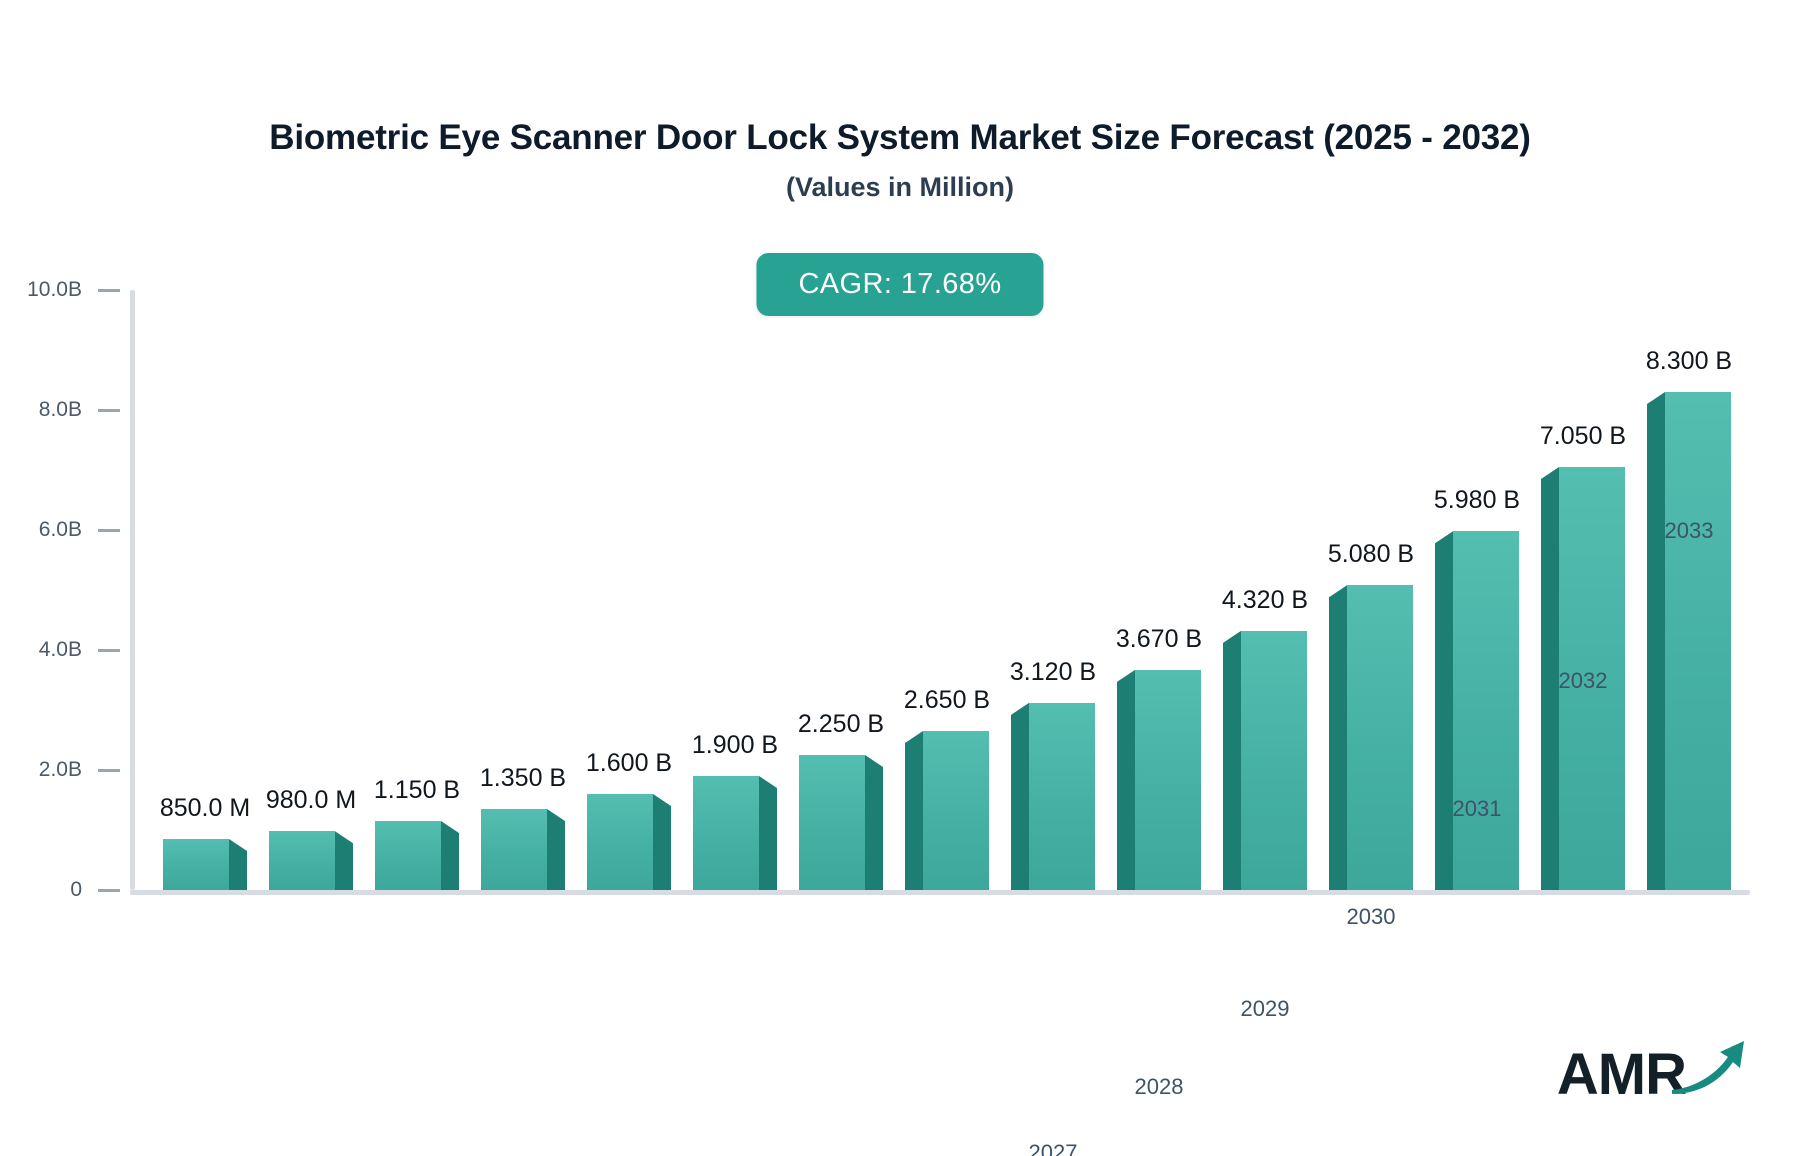 Image resolution: width=1800 pixels, height=1156 pixels. I want to click on bar-column: 850.0 M2019, so click(205, 842).